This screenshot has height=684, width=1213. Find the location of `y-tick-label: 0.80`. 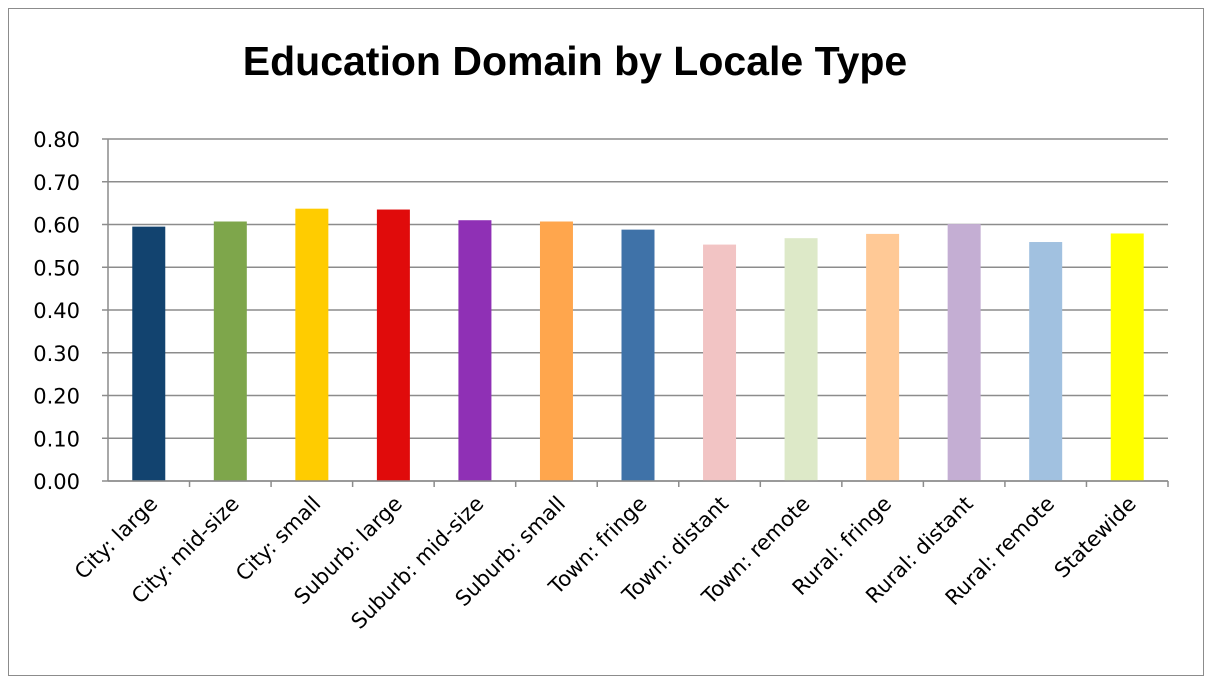

y-tick-label: 0.80 is located at coordinates (56, 140).